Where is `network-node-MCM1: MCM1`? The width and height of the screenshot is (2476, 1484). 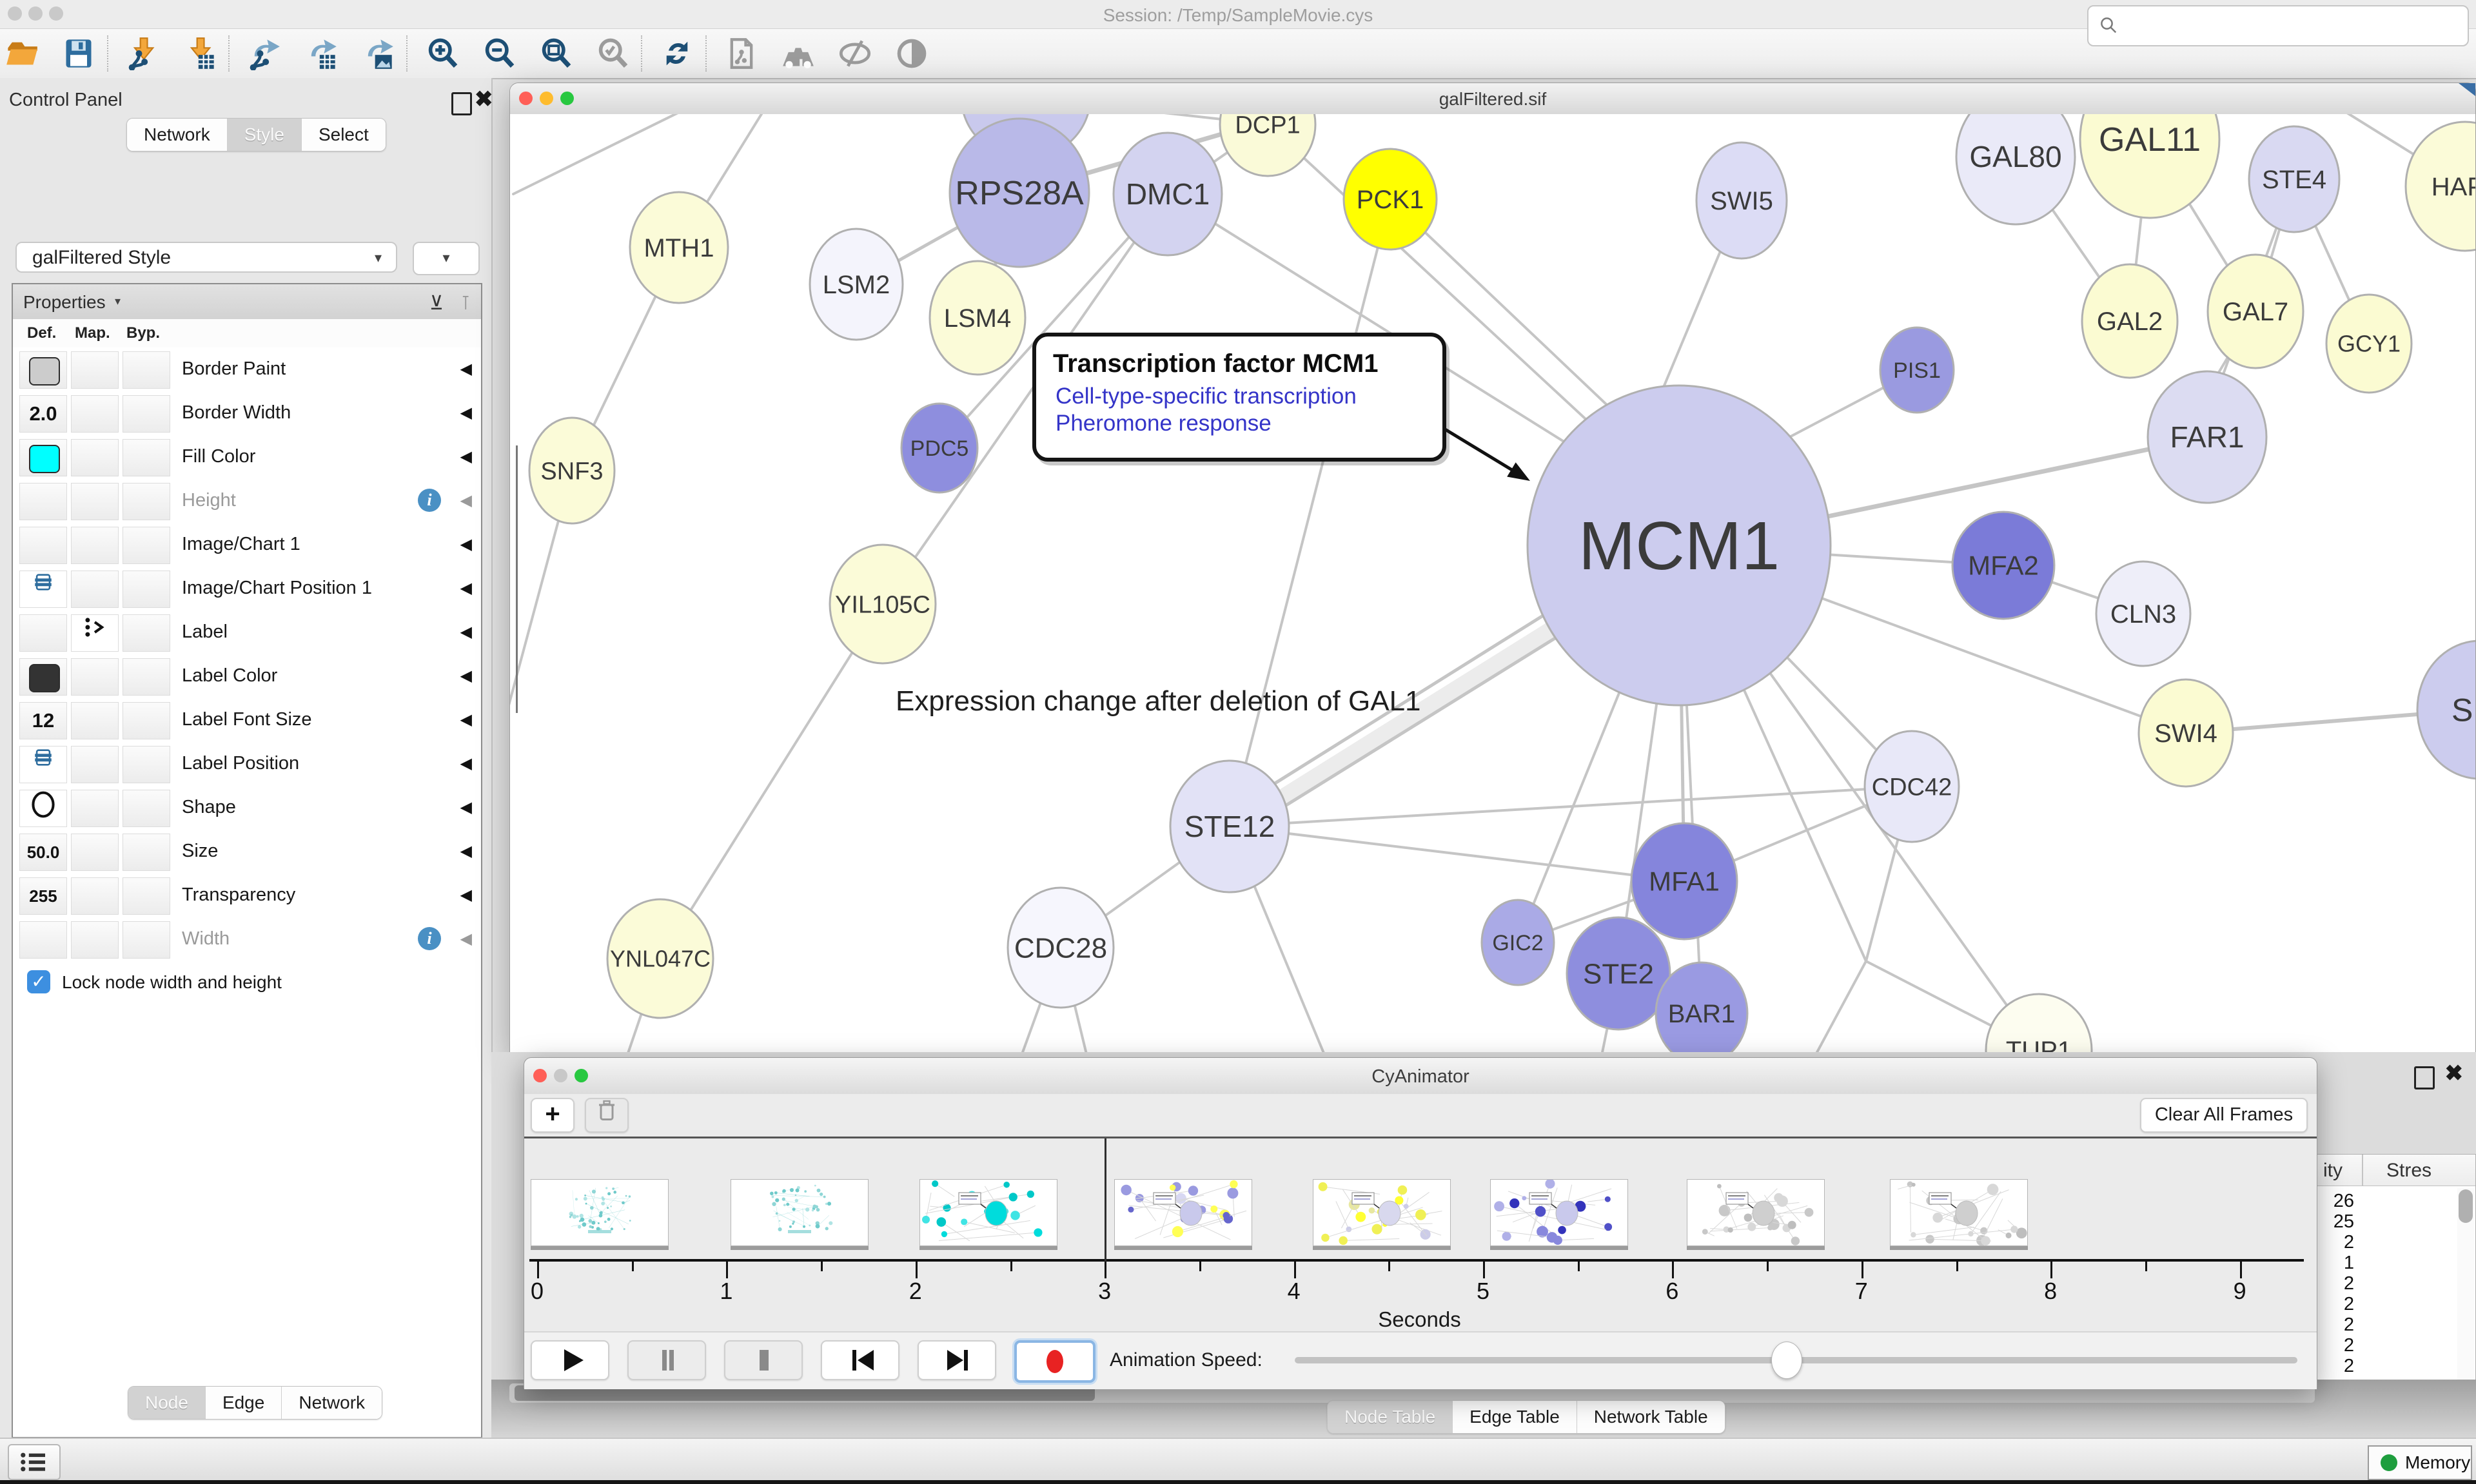
network-node-MCM1: MCM1 is located at coordinates (1679, 545).